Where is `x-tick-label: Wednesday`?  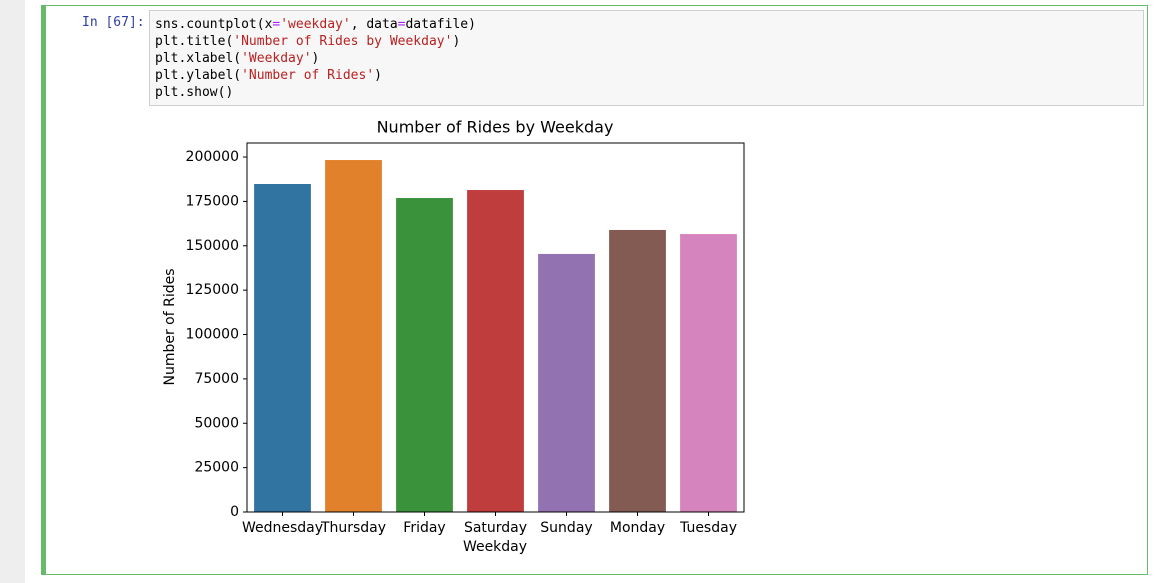
x-tick-label: Wednesday is located at coordinates (282, 528).